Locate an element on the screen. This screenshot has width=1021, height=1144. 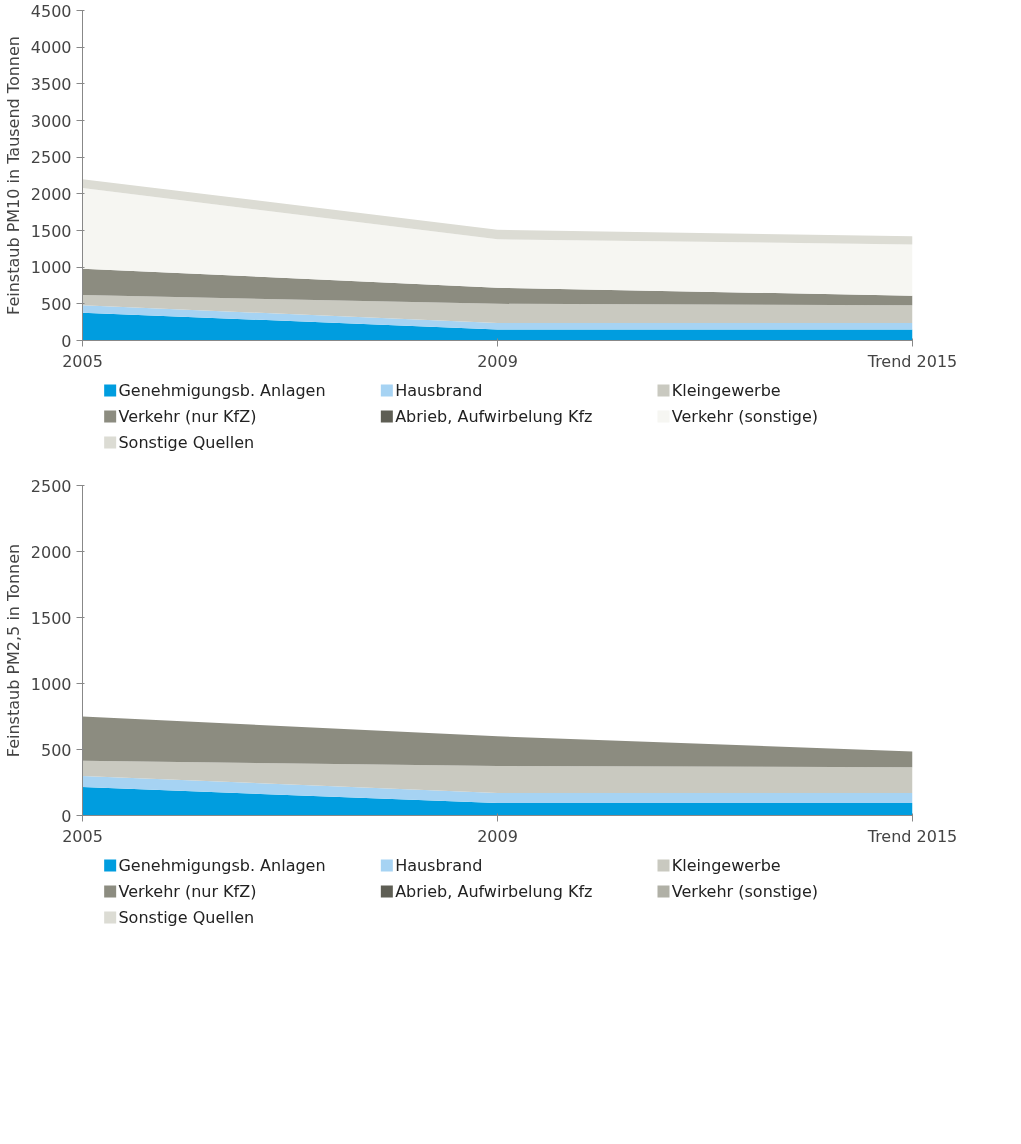
y-tick-label: 3000 is located at coordinates (51, 121).